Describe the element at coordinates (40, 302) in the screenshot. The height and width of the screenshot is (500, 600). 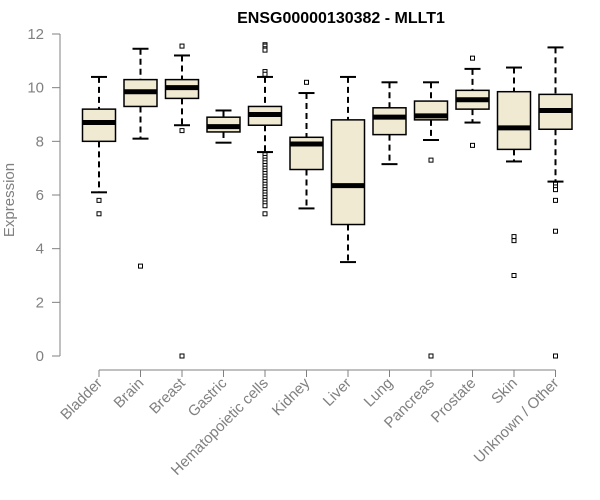
I see `y-tick-label: 2` at that location.